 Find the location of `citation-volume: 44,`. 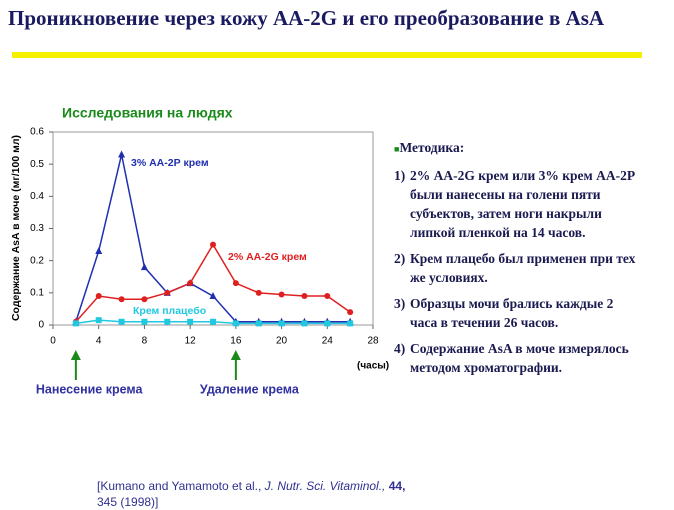

citation-volume: 44, is located at coordinates (397, 486).